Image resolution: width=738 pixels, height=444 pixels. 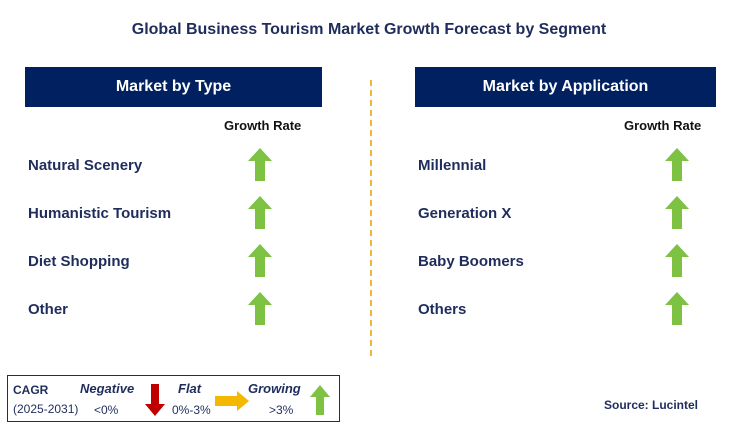 I want to click on right-arrow-icon, so click(x=232, y=401).